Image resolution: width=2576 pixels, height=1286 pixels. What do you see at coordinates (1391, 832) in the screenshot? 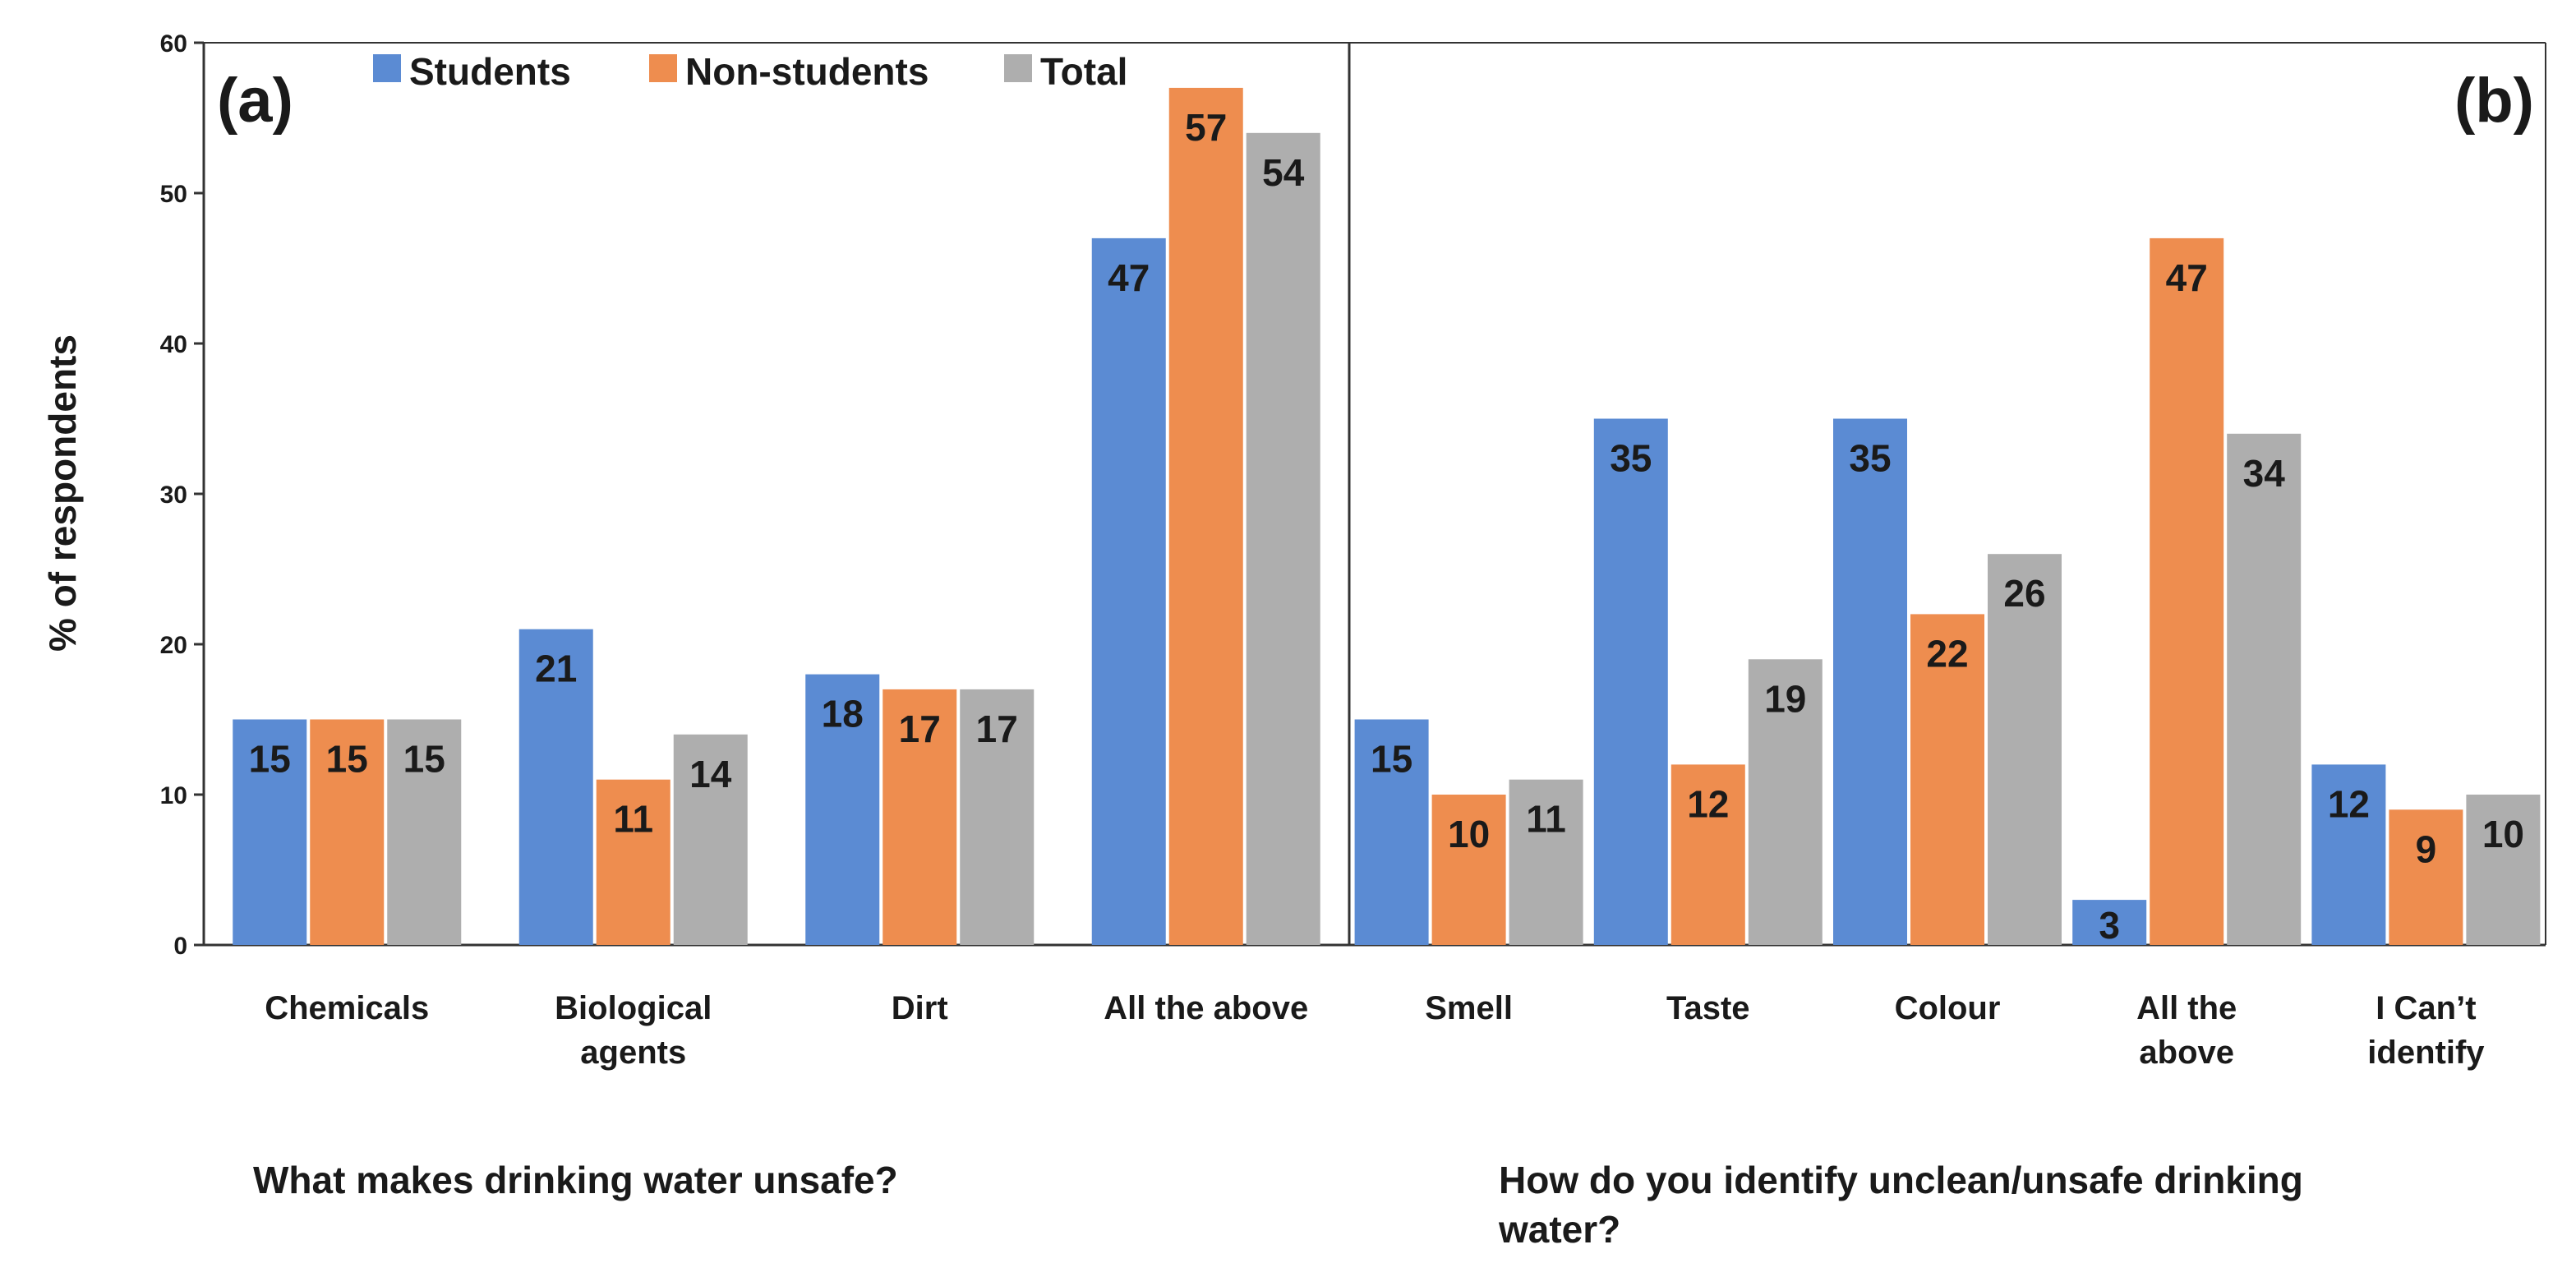
I see `bar-b-1-students` at bounding box center [1391, 832].